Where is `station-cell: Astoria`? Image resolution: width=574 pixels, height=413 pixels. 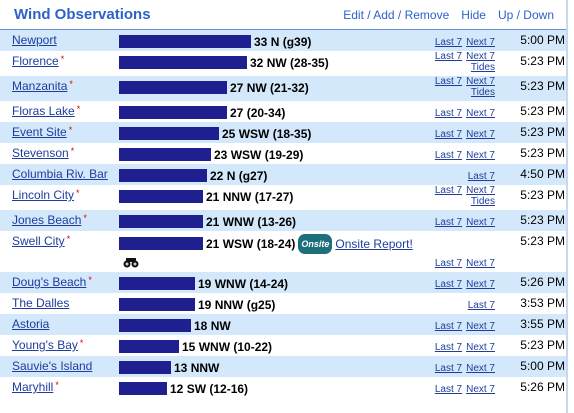
station-cell: Astoria is located at coordinates (59, 324).